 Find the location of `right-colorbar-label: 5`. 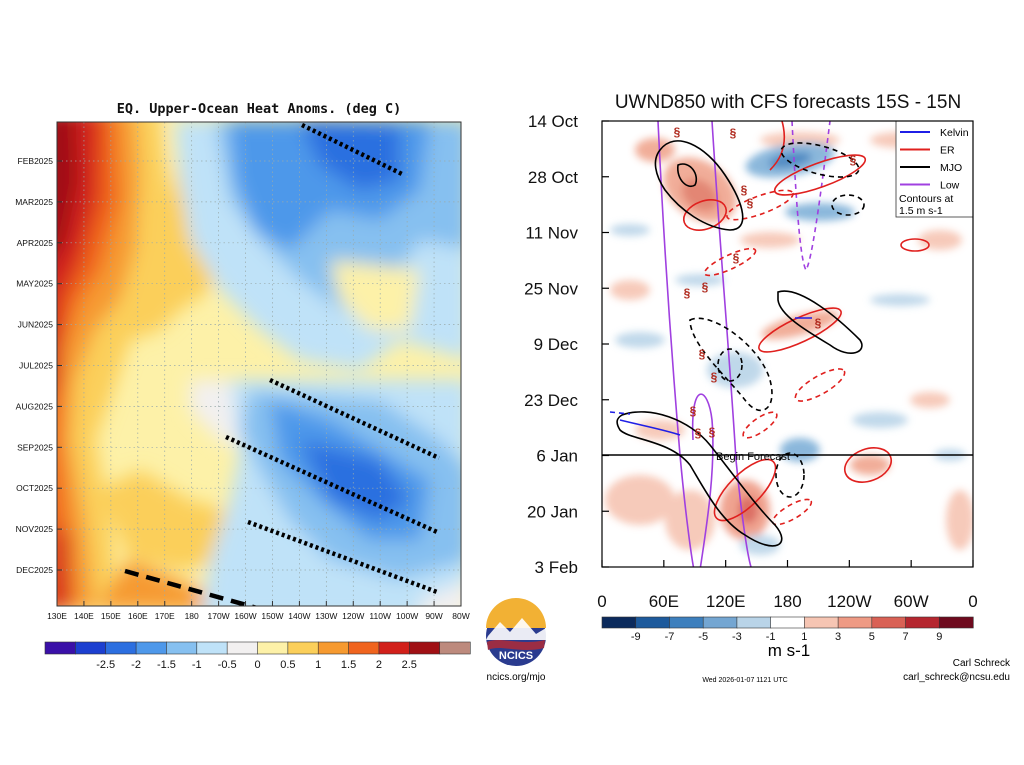

right-colorbar-label: 5 is located at coordinates (872, 637).